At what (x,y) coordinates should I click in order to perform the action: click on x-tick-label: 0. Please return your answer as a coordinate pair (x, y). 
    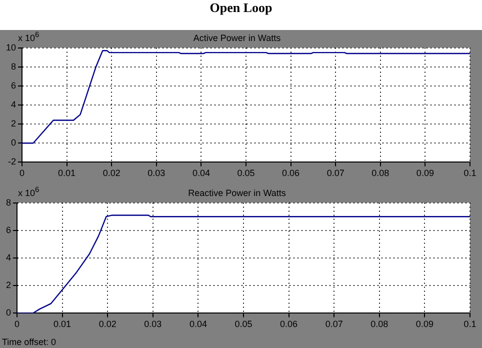
    Looking at the image, I should click on (22, 173).